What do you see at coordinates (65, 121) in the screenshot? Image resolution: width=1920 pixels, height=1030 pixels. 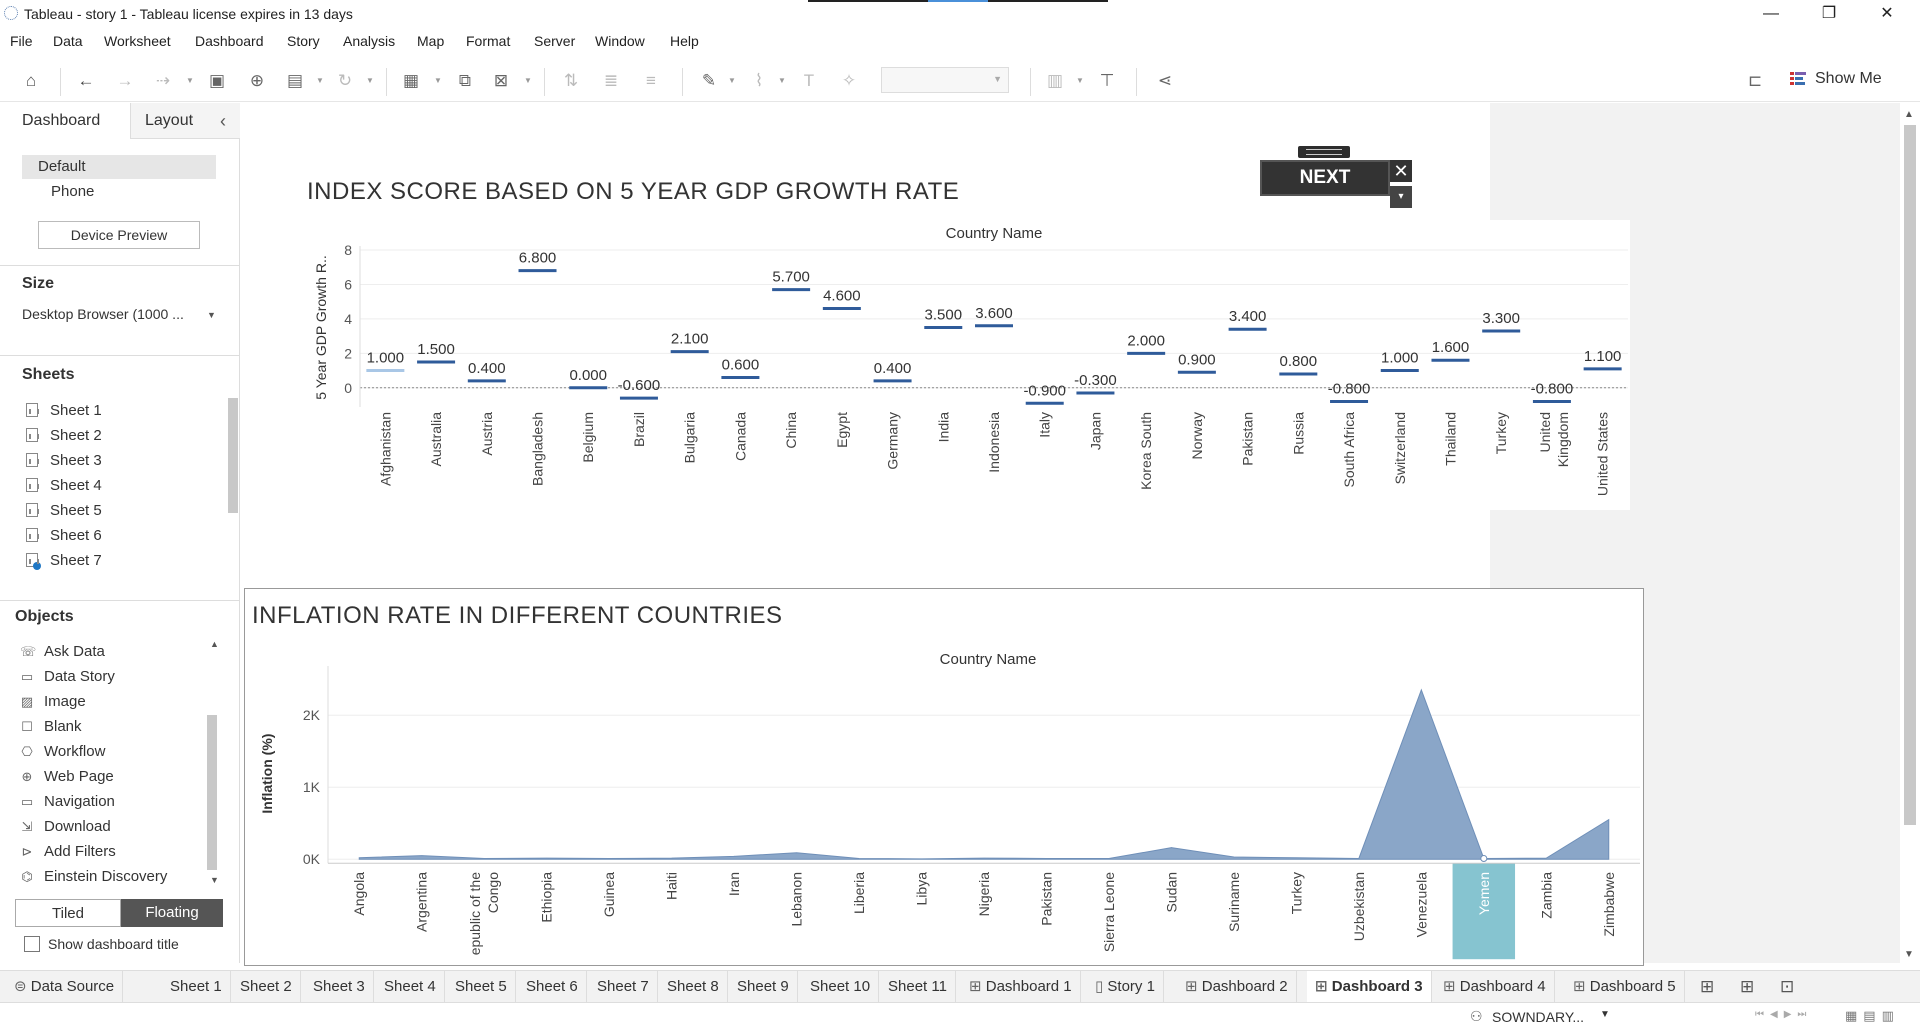 I see `tab-dashboard: Dashboard` at bounding box center [65, 121].